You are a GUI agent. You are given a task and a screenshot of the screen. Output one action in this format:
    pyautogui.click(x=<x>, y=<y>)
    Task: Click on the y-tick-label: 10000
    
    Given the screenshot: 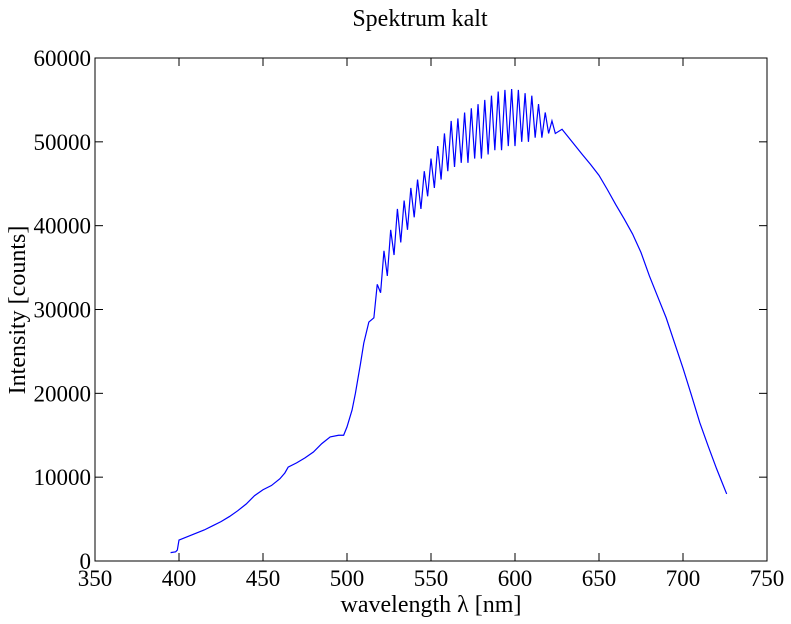 What is the action you would take?
    pyautogui.click(x=63, y=477)
    